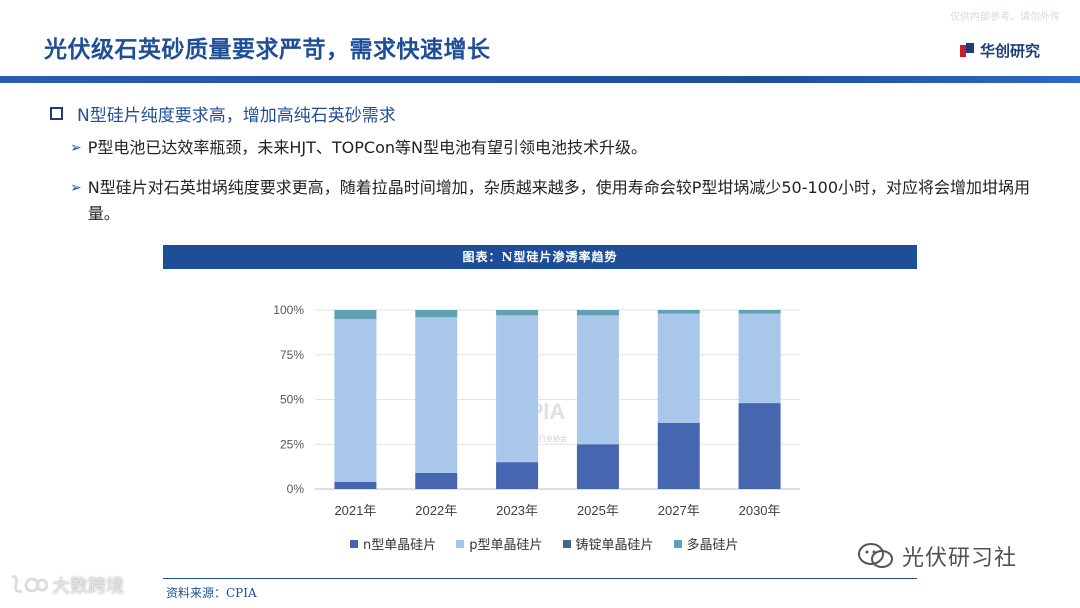  What do you see at coordinates (267, 50) in the screenshot?
I see `page-title: 光伏级石英砂质量要求严苛，需求快速增长` at bounding box center [267, 50].